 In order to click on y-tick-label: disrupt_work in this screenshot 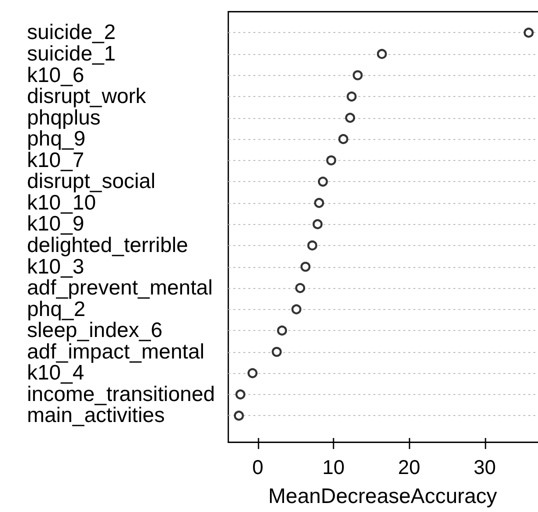, I will do `click(87, 96)`.